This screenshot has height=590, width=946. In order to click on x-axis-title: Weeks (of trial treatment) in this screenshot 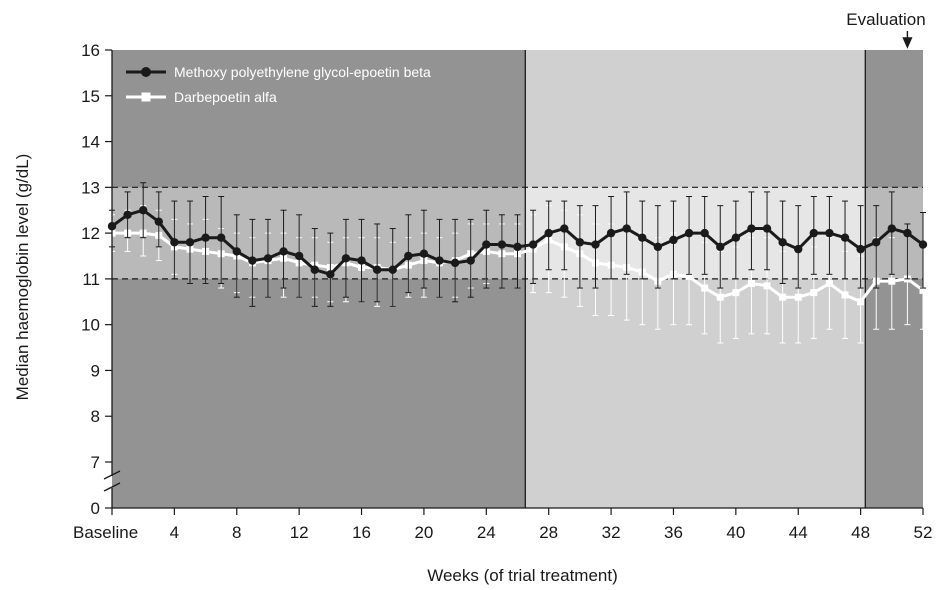, I will do `click(522, 575)`.